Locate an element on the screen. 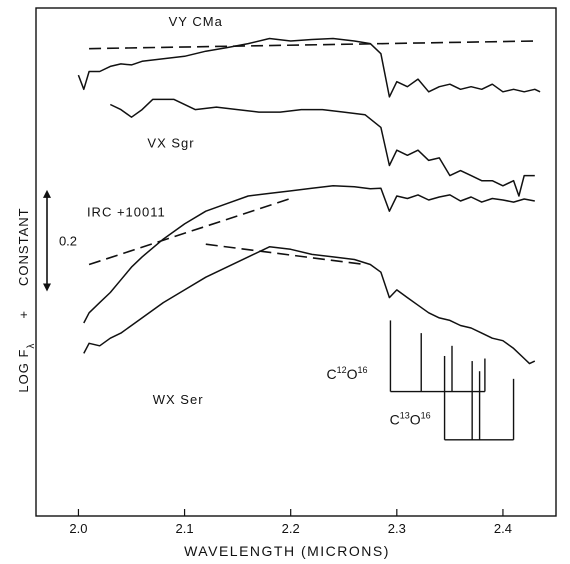  svg-text:LOG Fλ+CONSTANT: LOG Fλ + CONSTANT is located at coordinates (26, 299).